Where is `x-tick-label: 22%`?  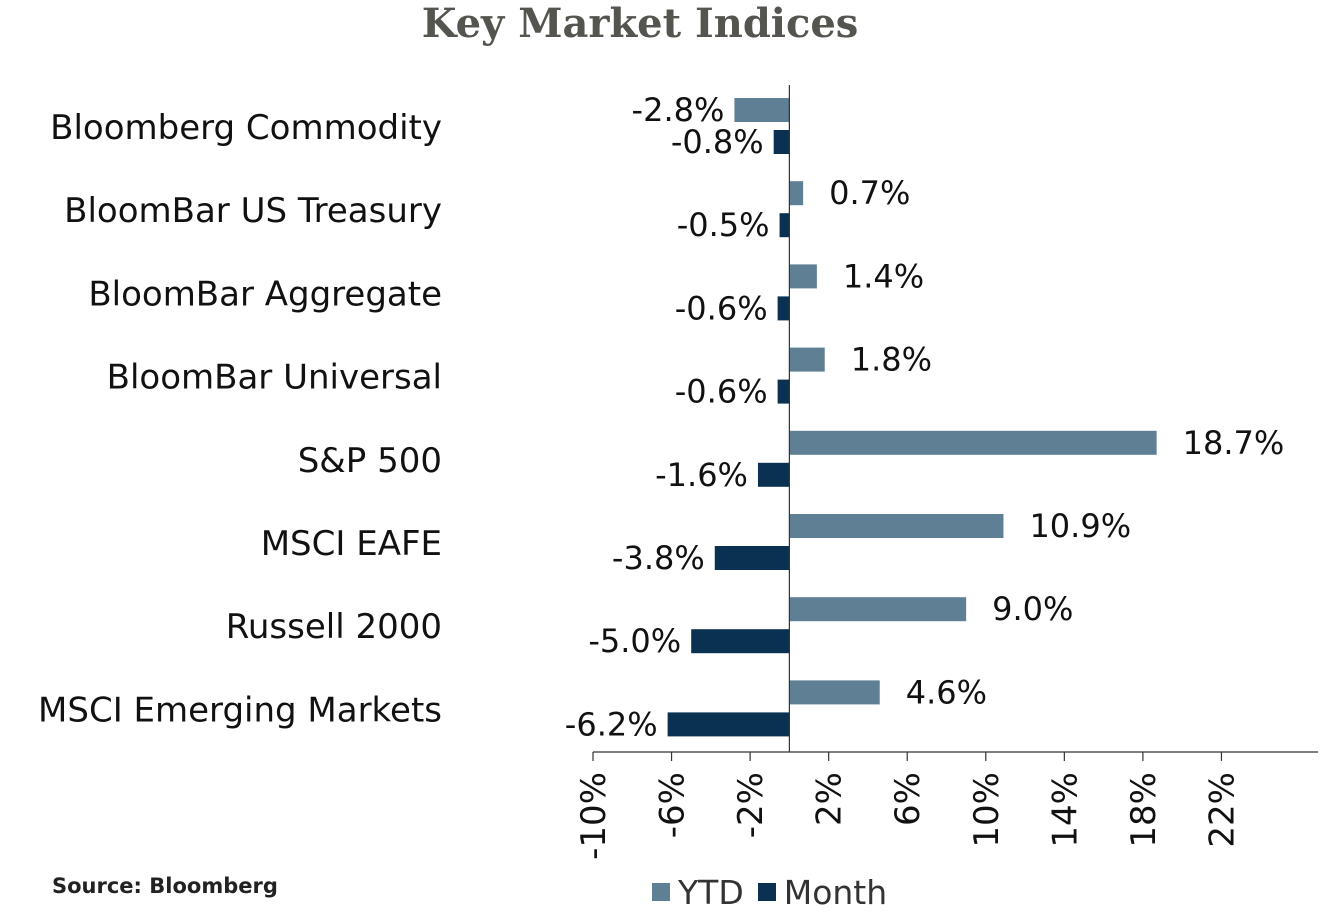
x-tick-label: 22% is located at coordinates (1222, 810).